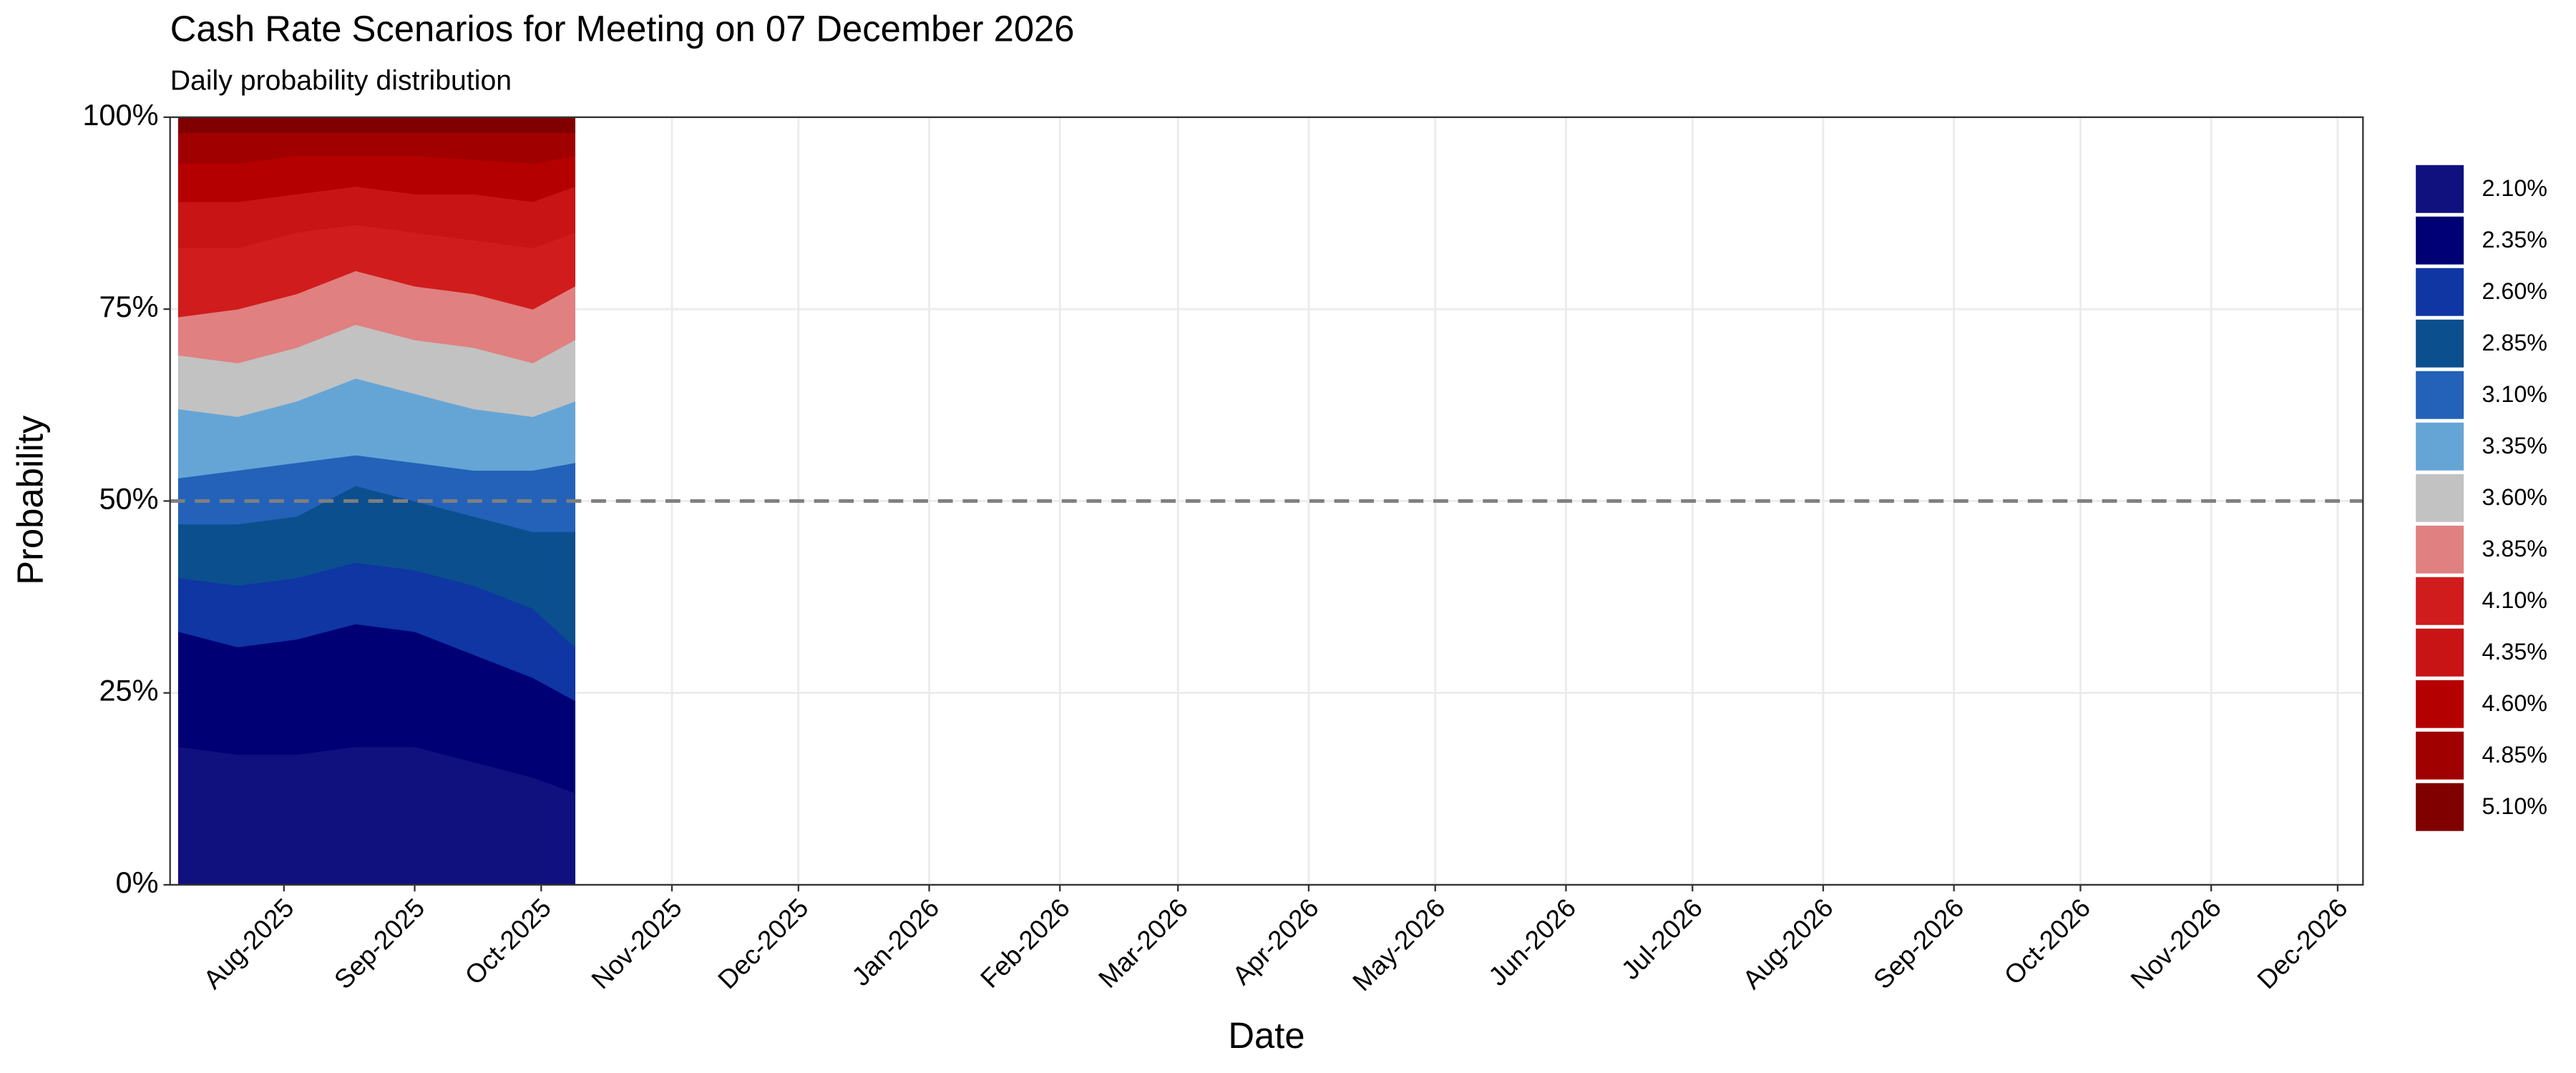  What do you see at coordinates (341, 81) in the screenshot?
I see `chart-subtitle: Daily probability distribution` at bounding box center [341, 81].